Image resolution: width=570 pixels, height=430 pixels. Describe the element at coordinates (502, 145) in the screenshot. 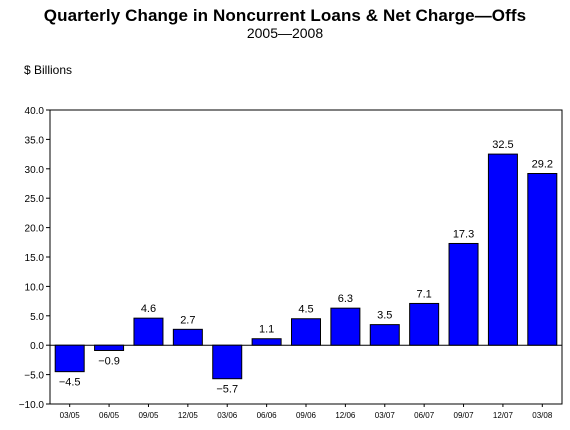

I see `data-label: 32.5` at that location.